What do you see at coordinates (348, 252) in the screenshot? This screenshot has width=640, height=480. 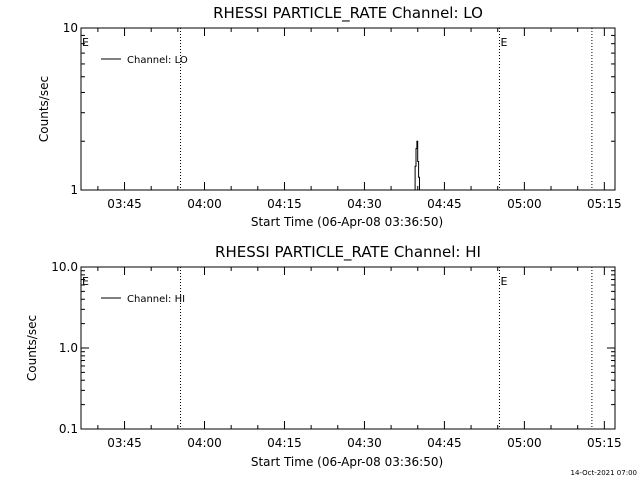 I see `chart-title: RHESSI PARTICLE_RATE Channel: HI` at bounding box center [348, 252].